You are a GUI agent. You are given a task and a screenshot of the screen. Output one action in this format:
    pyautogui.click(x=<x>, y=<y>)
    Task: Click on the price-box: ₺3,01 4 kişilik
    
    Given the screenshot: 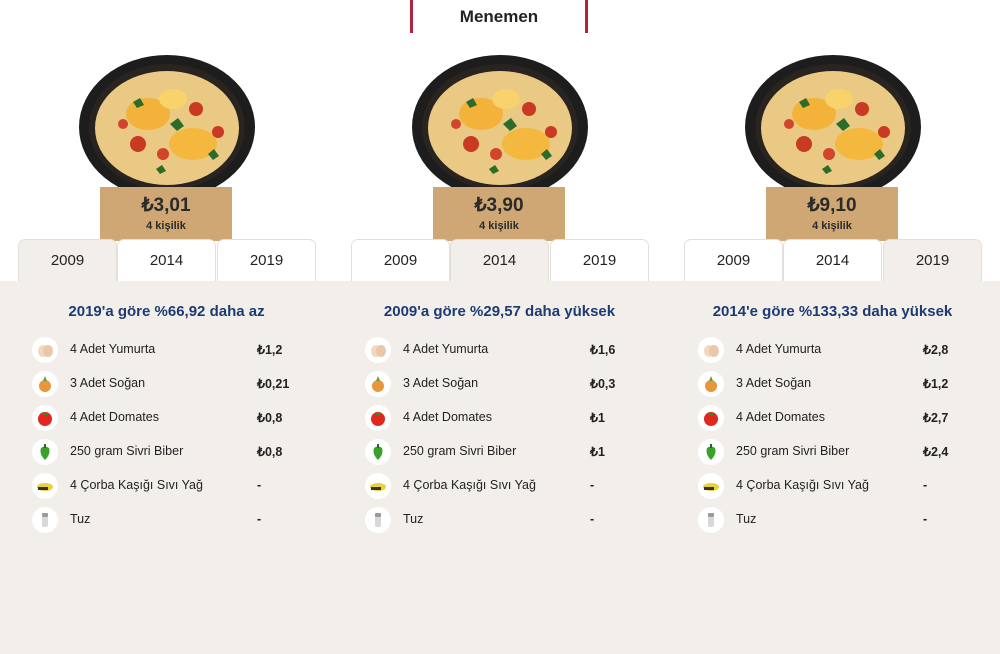 What is the action you would take?
    pyautogui.click(x=166, y=214)
    